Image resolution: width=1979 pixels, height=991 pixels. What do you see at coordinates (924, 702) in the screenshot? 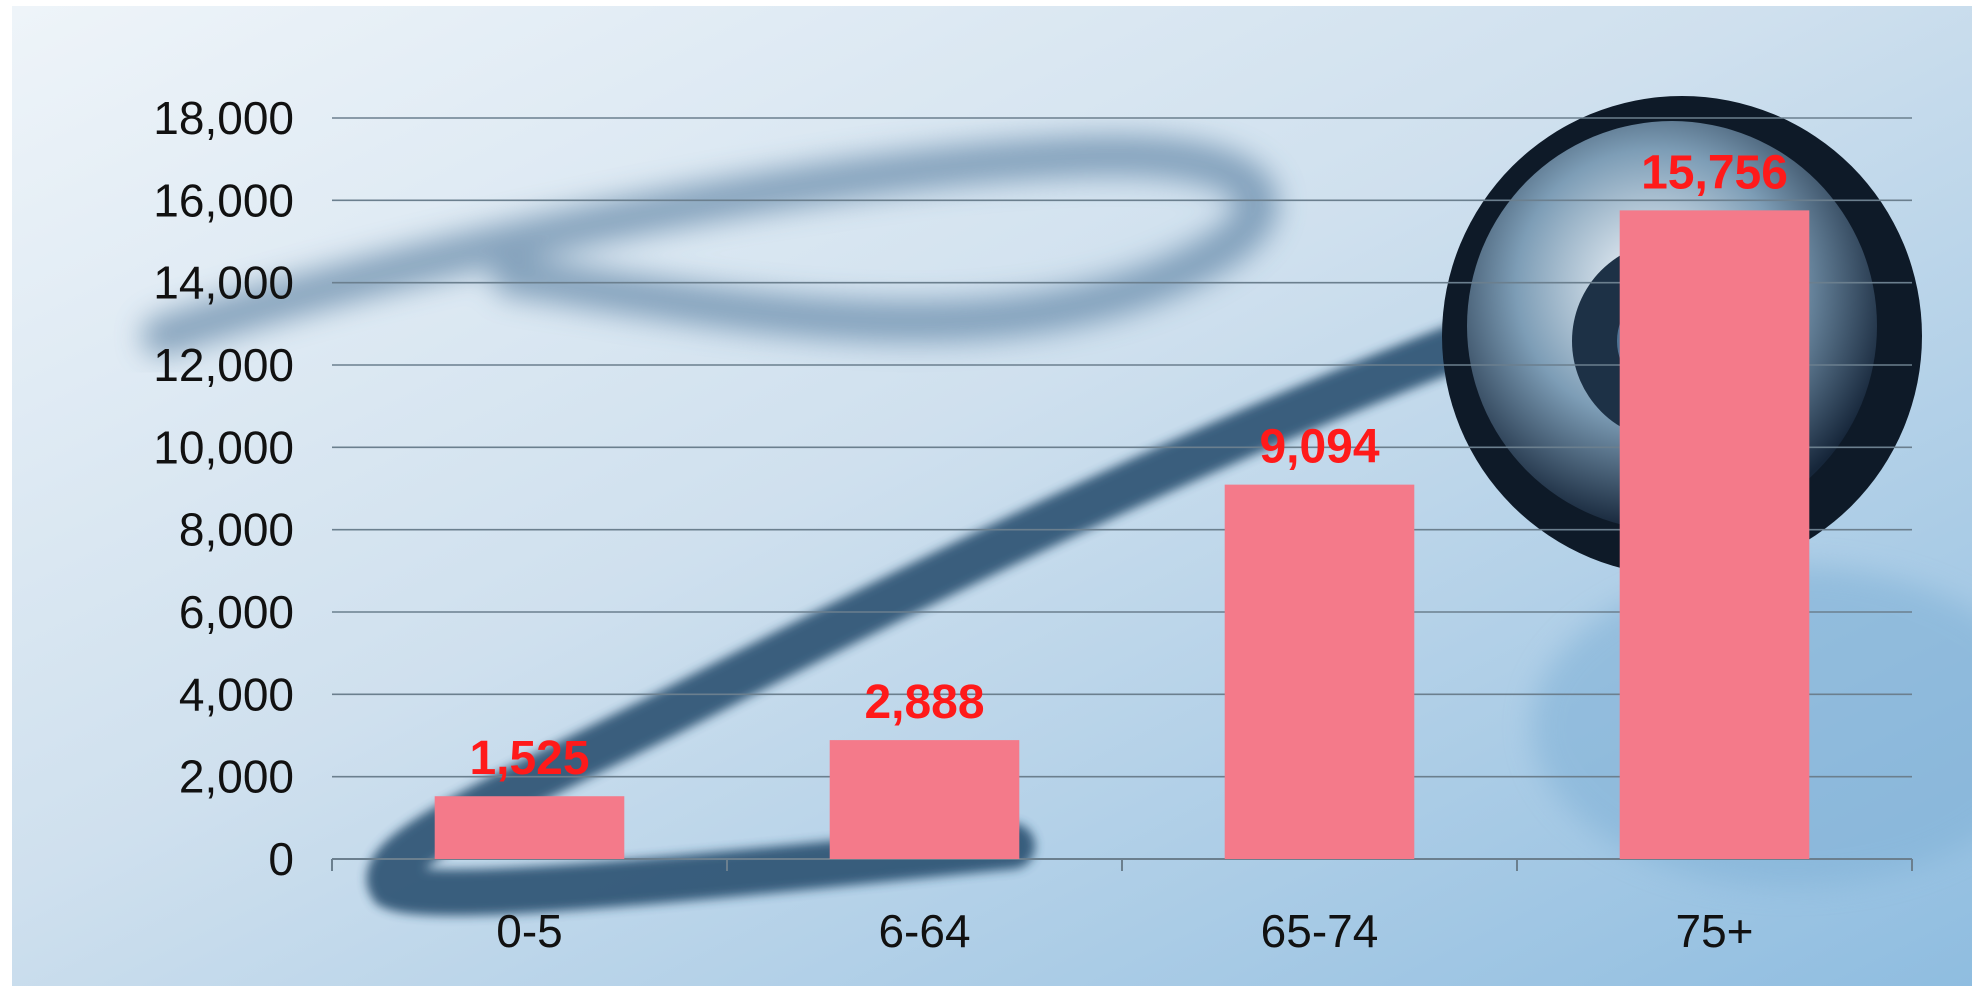
I see `data-label: 2,888` at bounding box center [924, 702].